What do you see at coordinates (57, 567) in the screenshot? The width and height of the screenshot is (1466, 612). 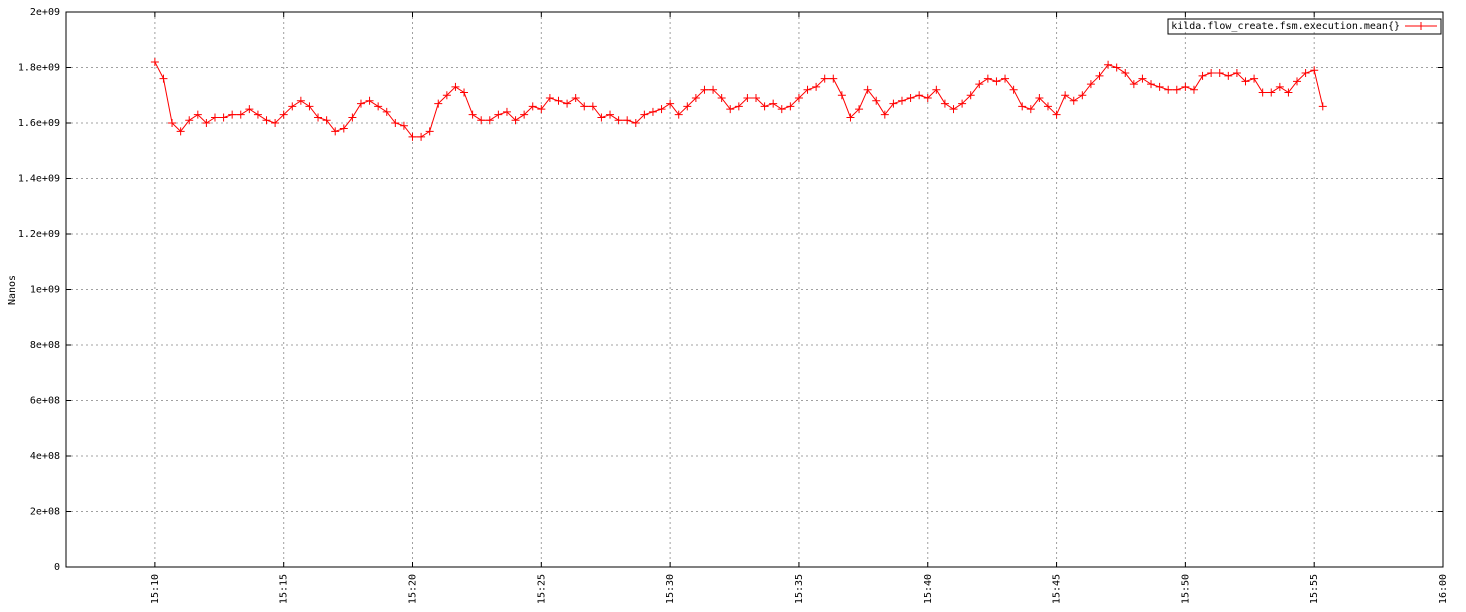 I see `y-tick-label: 0` at bounding box center [57, 567].